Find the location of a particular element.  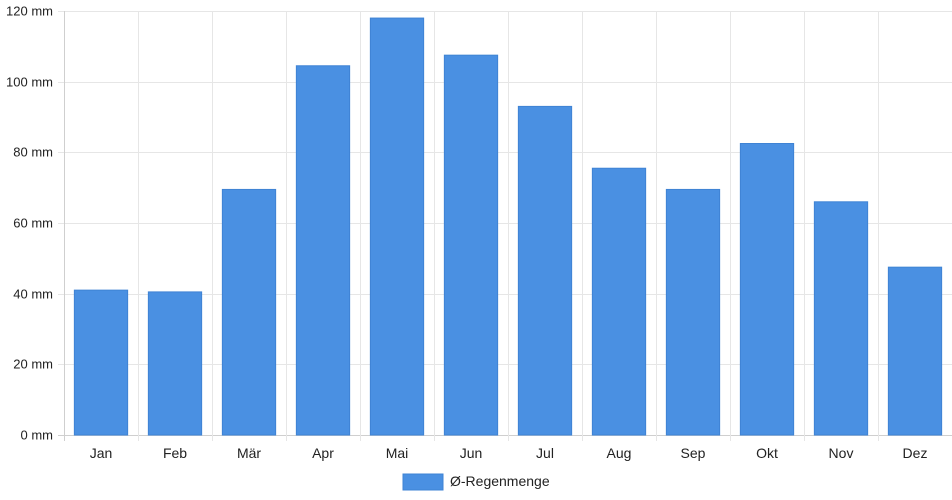

legend-swatch is located at coordinates (423, 482).